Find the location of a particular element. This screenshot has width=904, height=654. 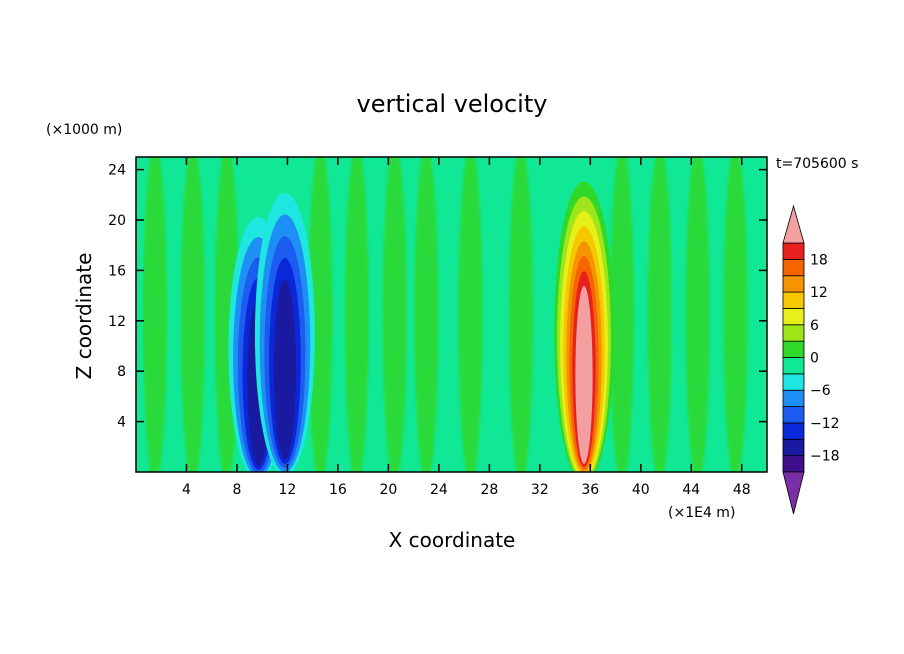

y-axis-label: Z coordinate is located at coordinates (84, 316).